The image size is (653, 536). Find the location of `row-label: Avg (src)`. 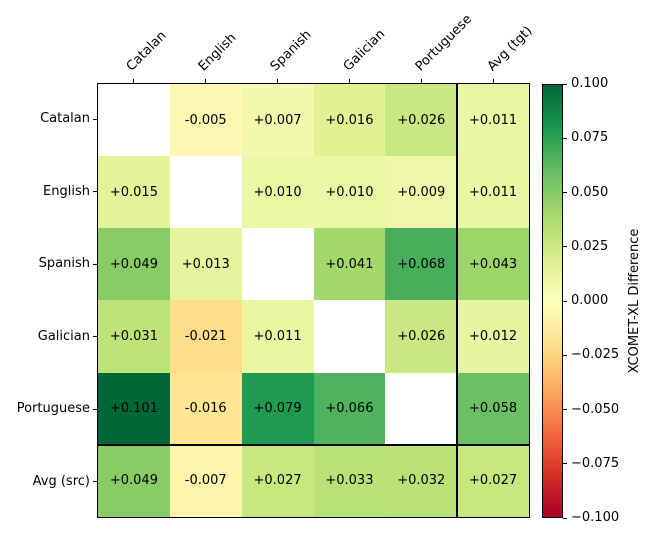

row-label: Avg (src) is located at coordinates (61, 481).